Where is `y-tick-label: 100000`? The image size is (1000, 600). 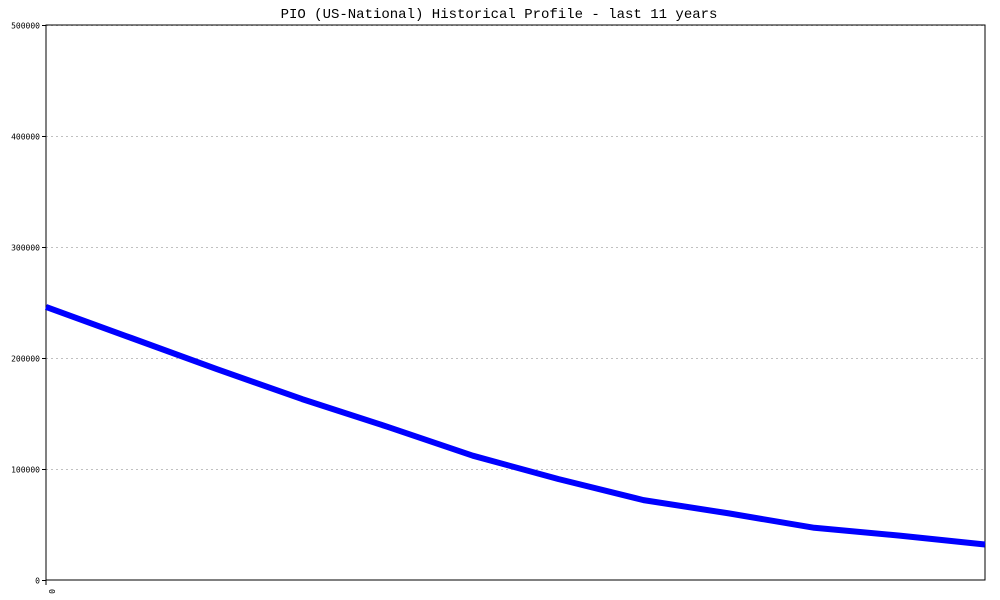
y-tick-label: 100000 is located at coordinates (25, 470).